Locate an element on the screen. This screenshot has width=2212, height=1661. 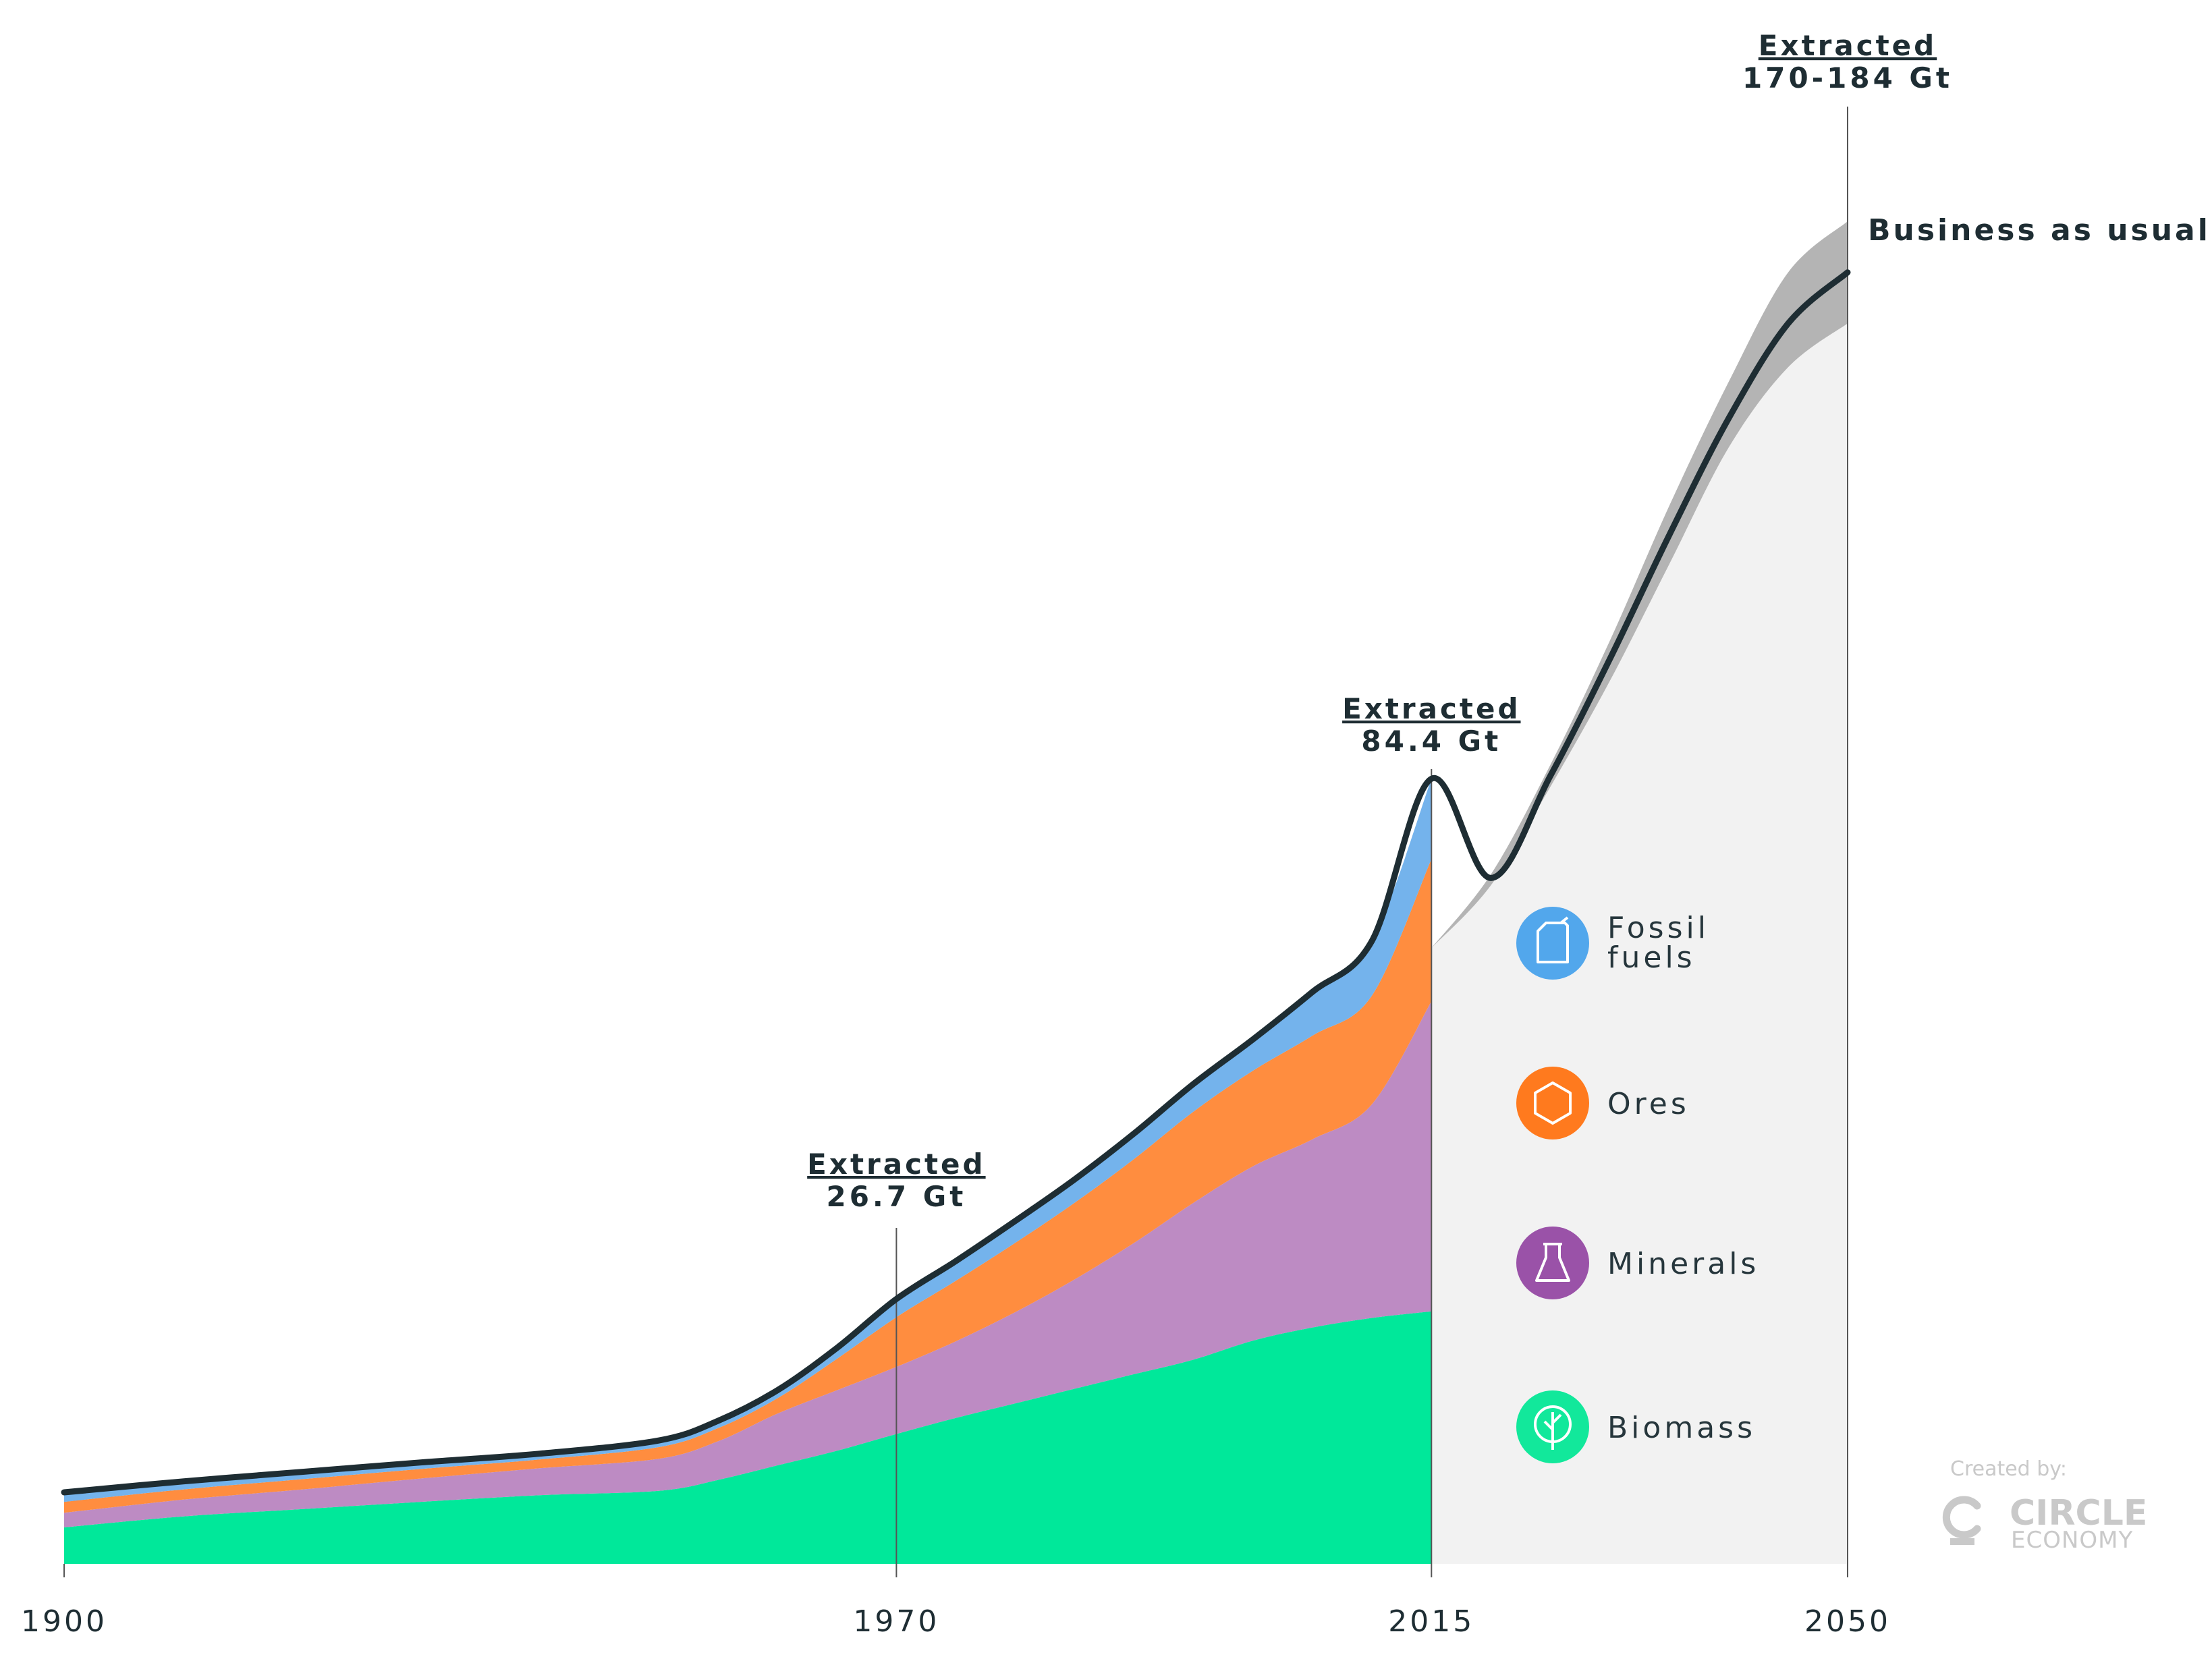
legend-label: Minerals is located at coordinates (1683, 1264).